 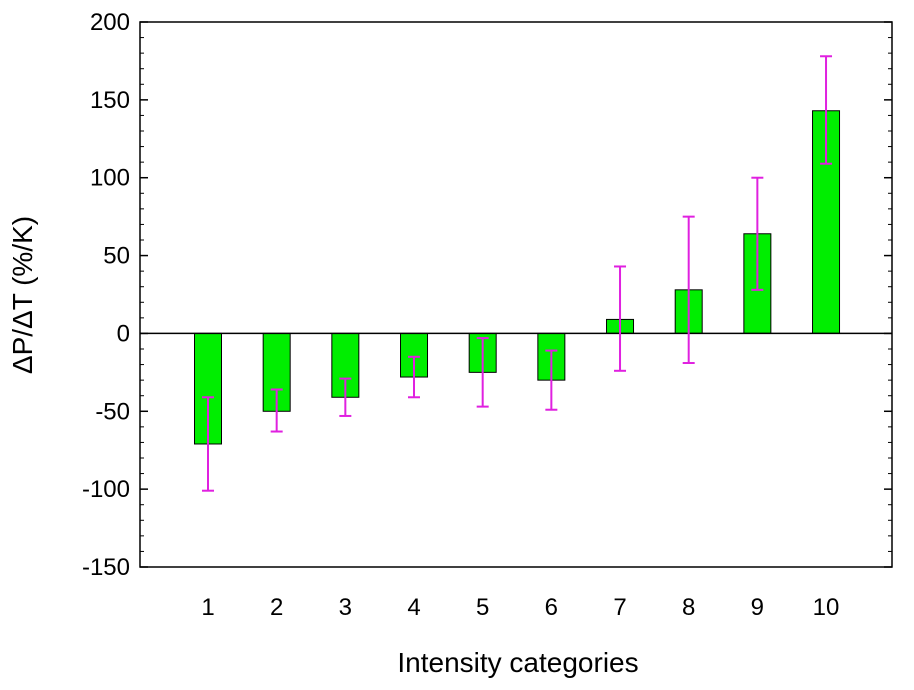 I want to click on x-tick-label: 5, so click(x=482, y=607).